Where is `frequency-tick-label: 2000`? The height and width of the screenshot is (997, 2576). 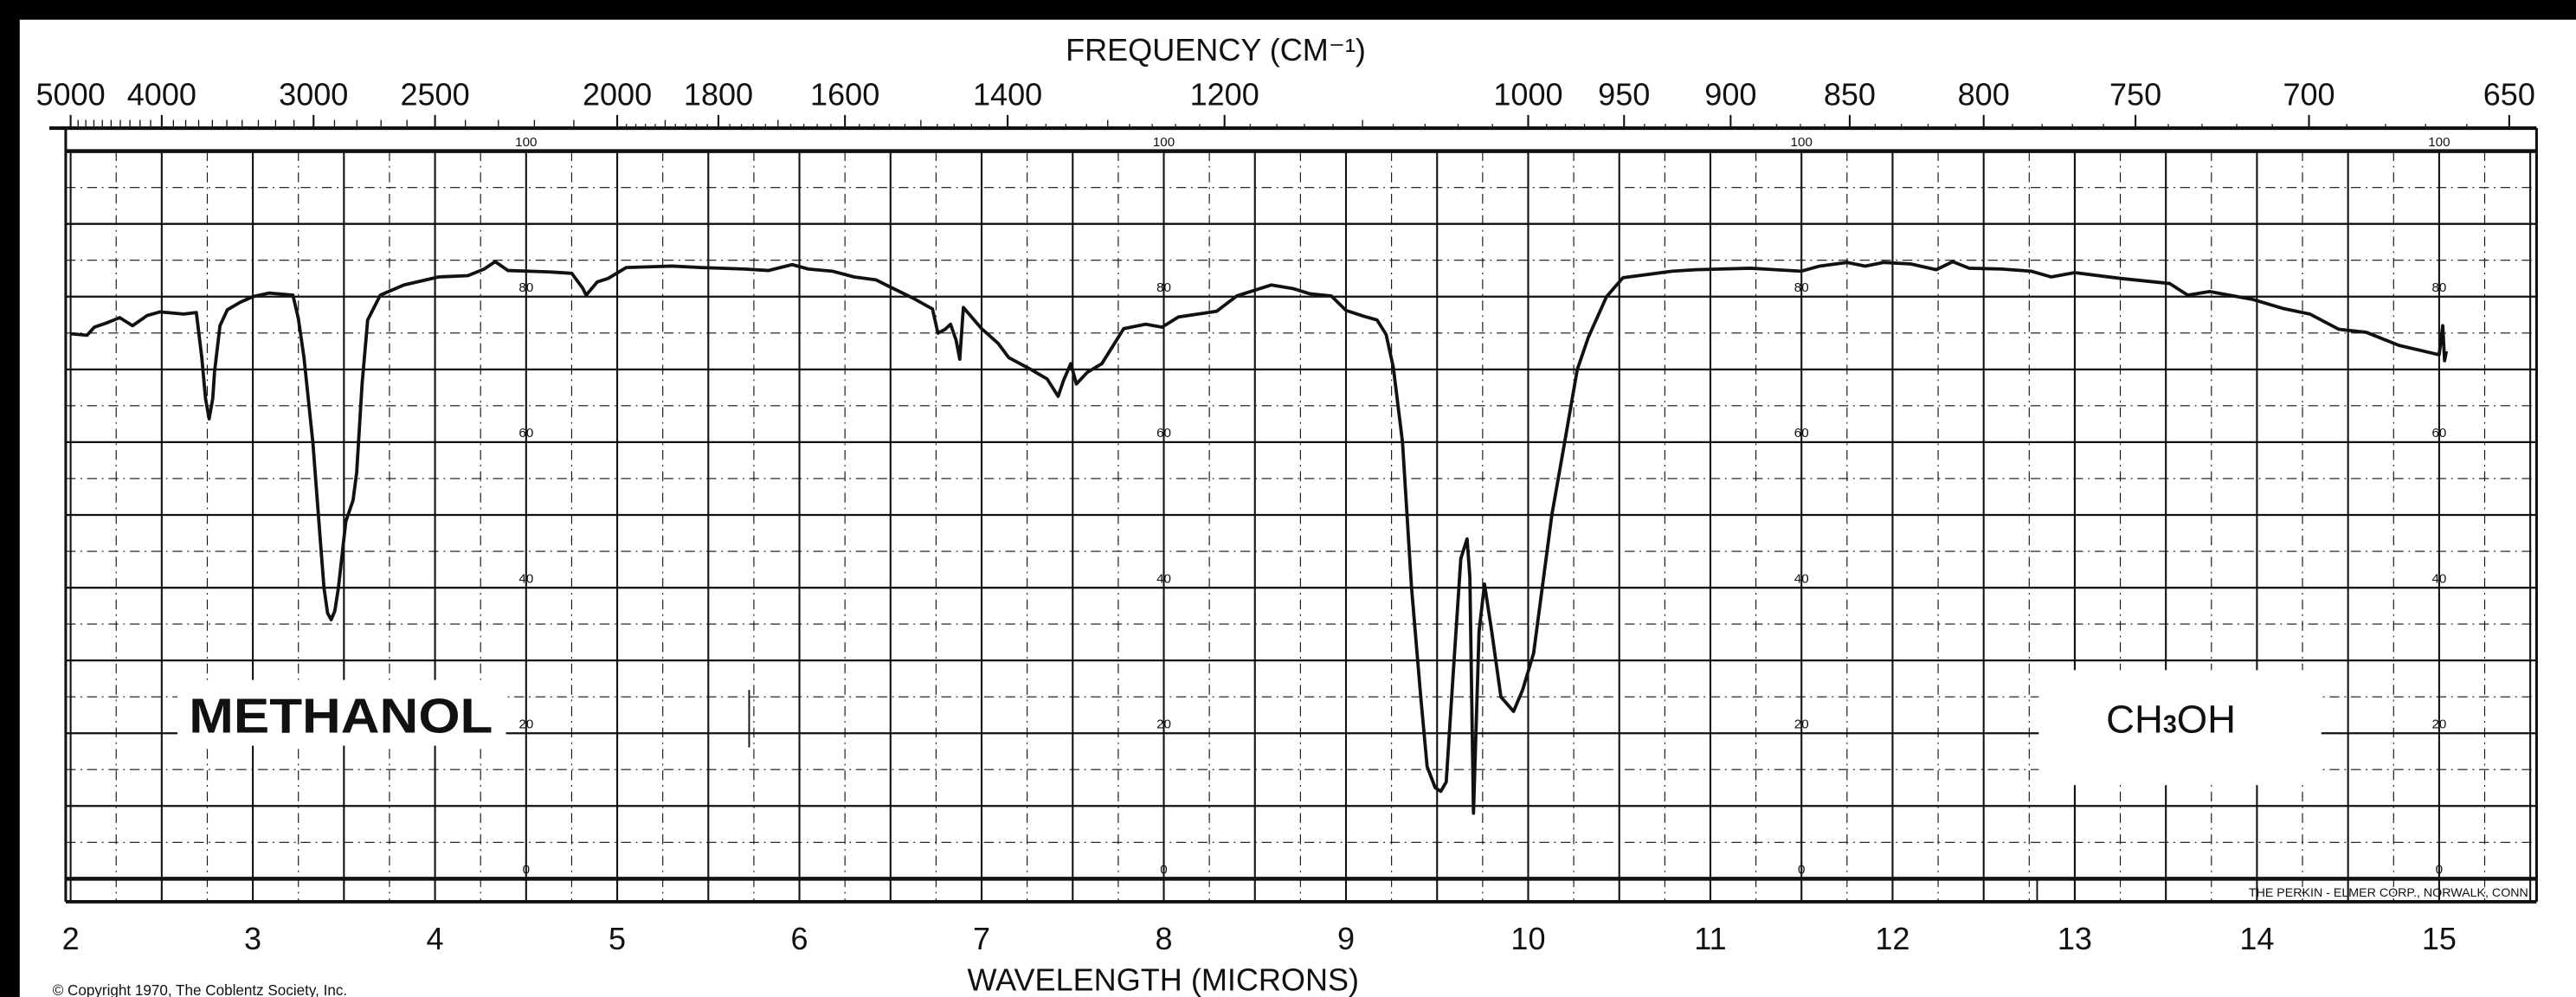
frequency-tick-label: 2000 is located at coordinates (617, 94).